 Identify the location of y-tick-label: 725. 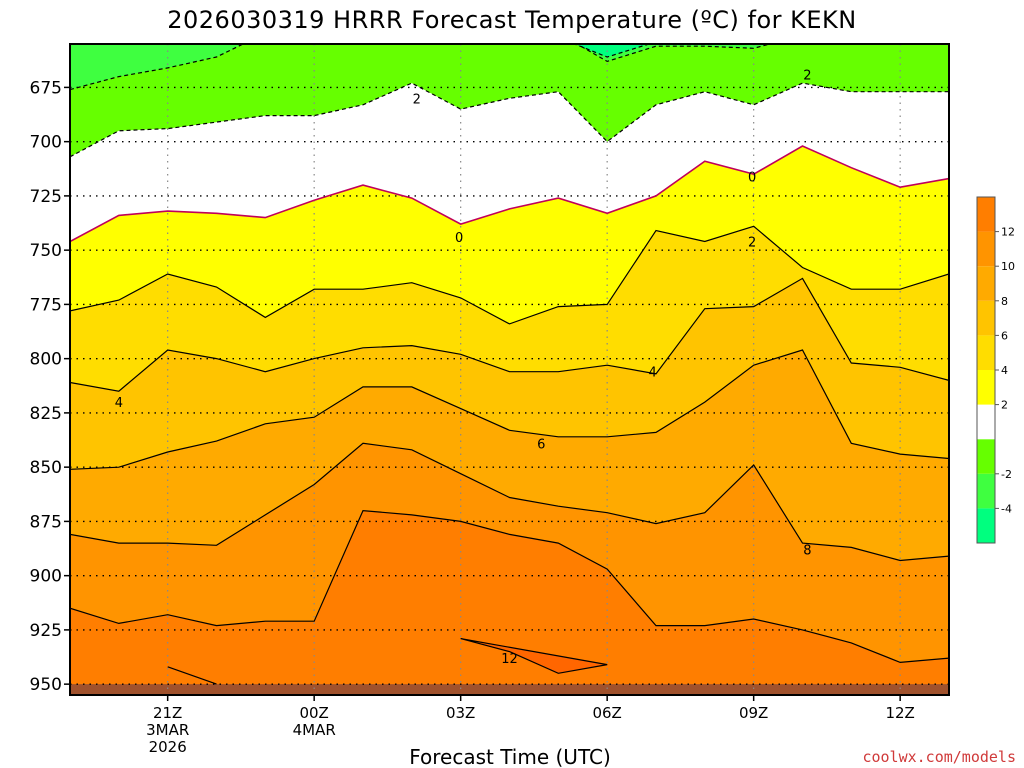
(46, 197).